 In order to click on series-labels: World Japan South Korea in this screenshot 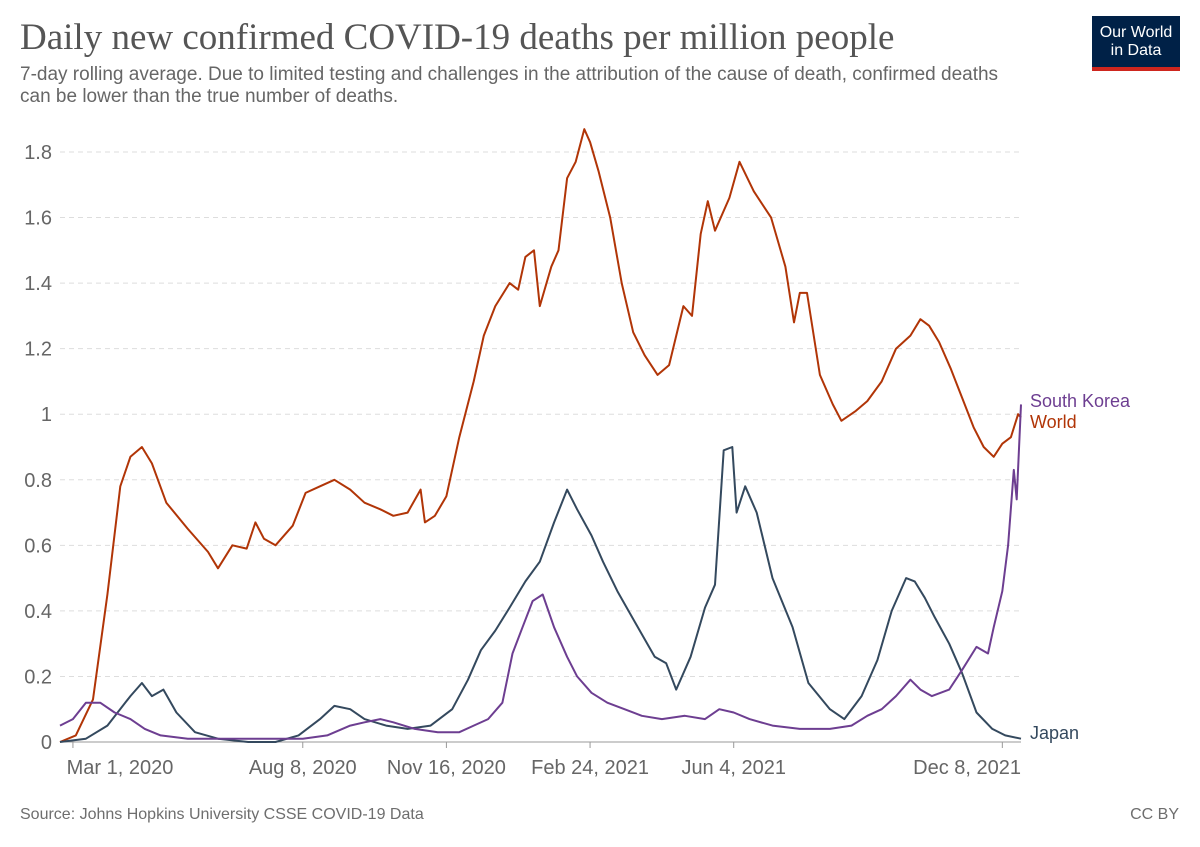, I will do `click(1080, 567)`.